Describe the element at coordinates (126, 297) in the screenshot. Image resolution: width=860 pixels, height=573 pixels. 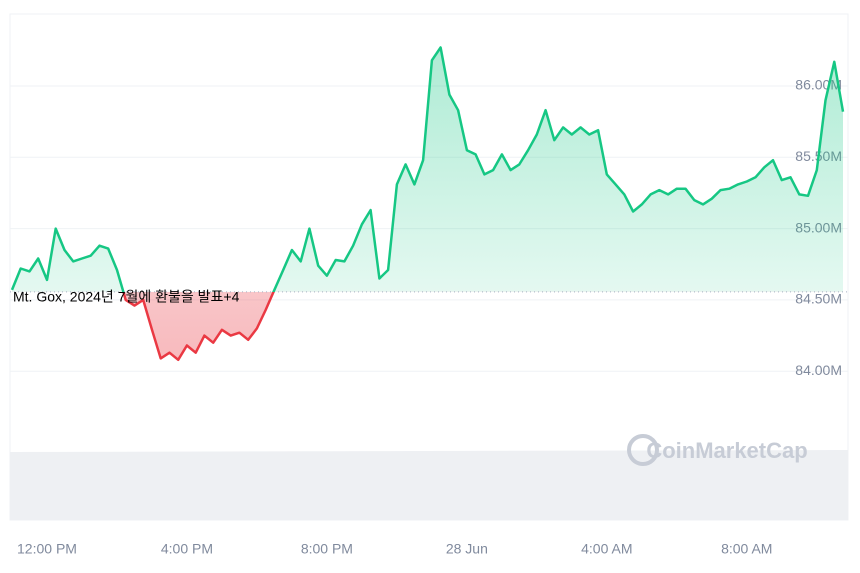
I see `baseline-annotation: Mt. Gox, 2024년 7월에 환불을 발표+4` at that location.